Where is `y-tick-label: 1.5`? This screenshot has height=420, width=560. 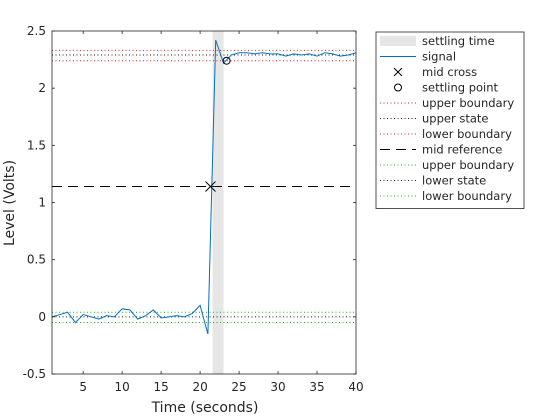 y-tick-label: 1.5 is located at coordinates (36, 145).